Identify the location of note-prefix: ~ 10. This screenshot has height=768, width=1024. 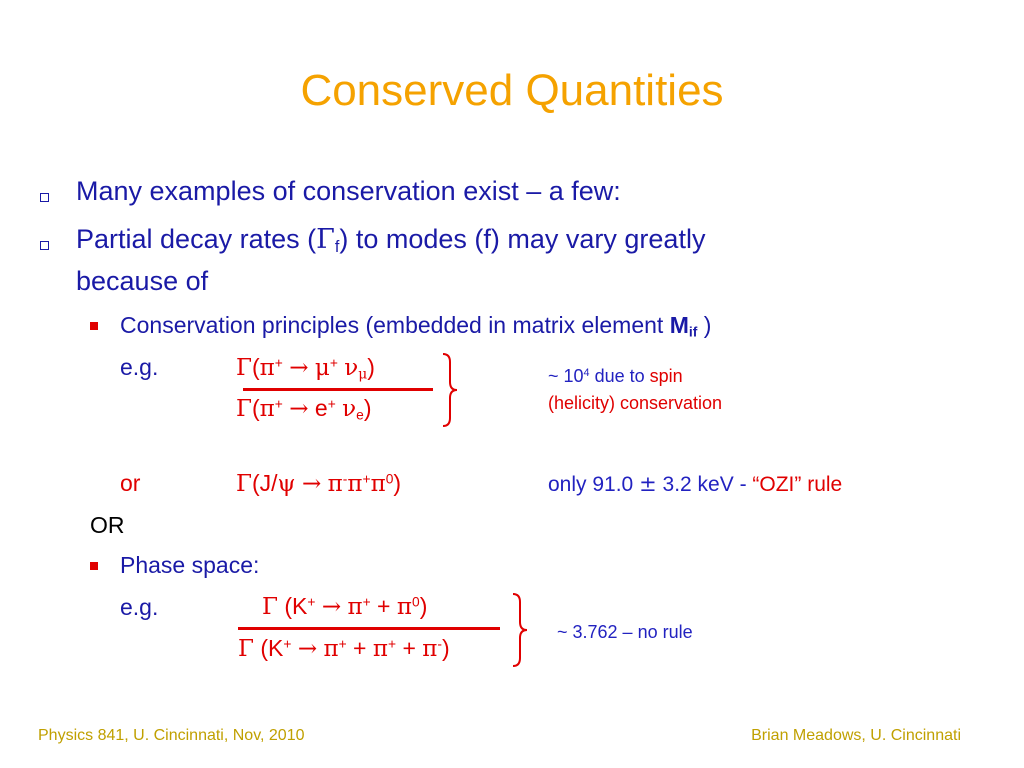
(566, 376).